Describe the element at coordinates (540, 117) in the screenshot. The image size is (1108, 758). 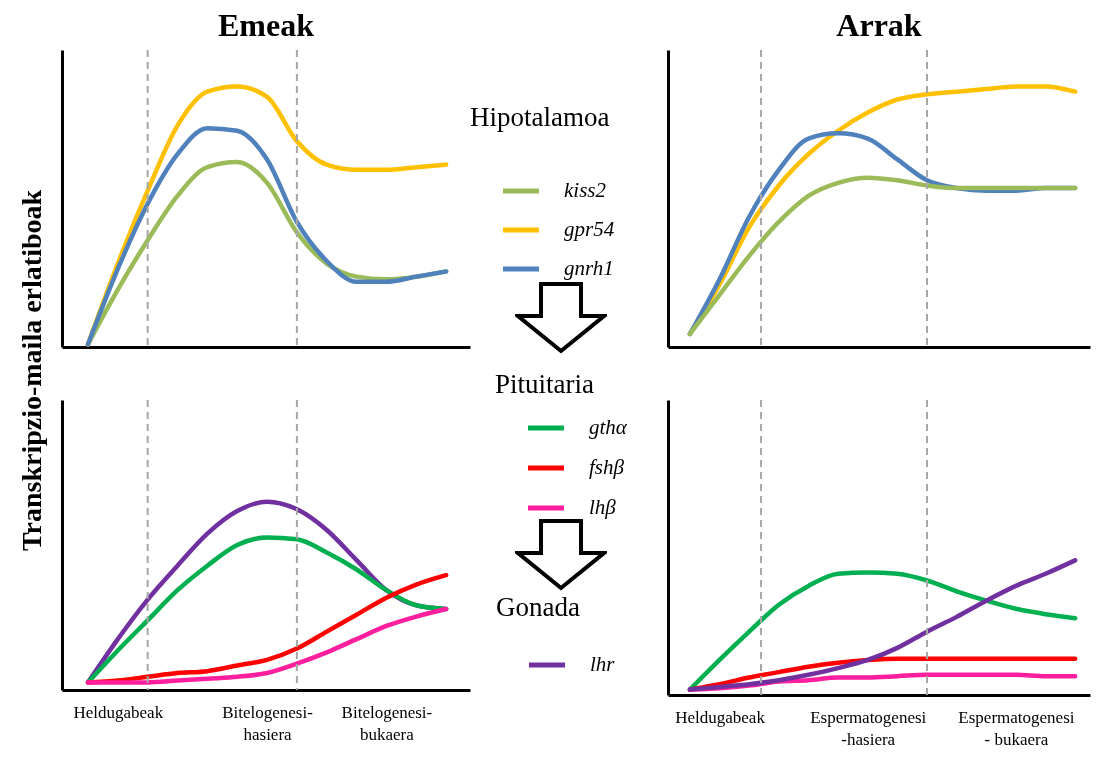
I see `legend-title: Hipotalamoa` at that location.